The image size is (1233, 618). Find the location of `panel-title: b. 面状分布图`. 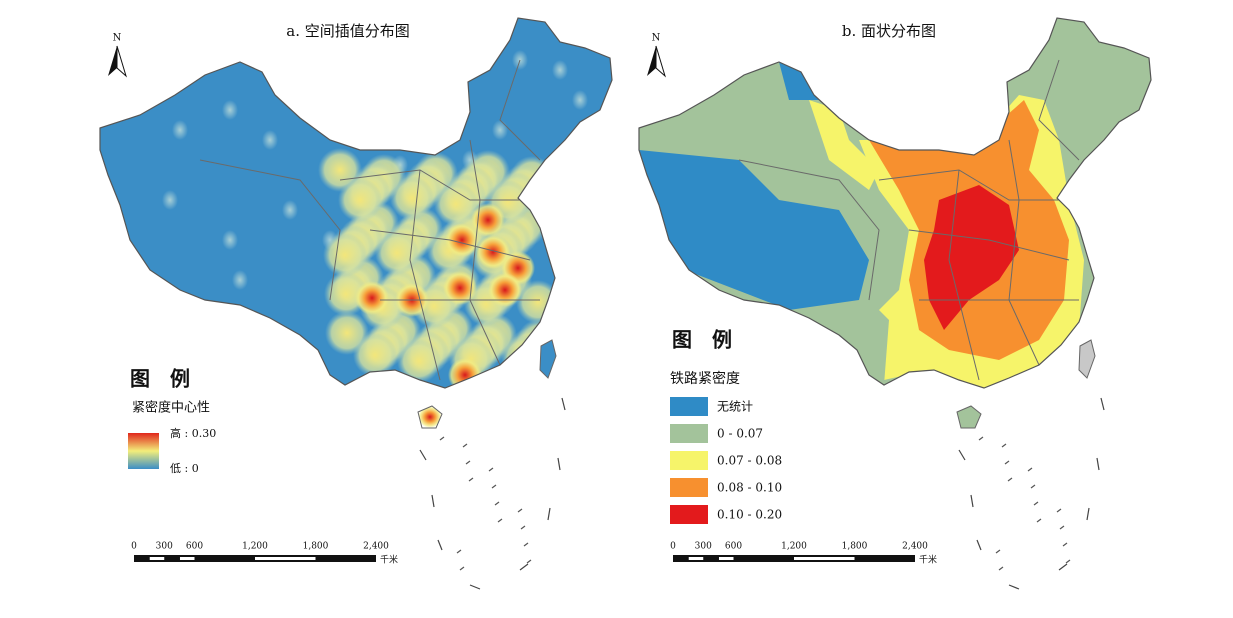

panel-title: b. 面状分布图 is located at coordinates (889, 31).